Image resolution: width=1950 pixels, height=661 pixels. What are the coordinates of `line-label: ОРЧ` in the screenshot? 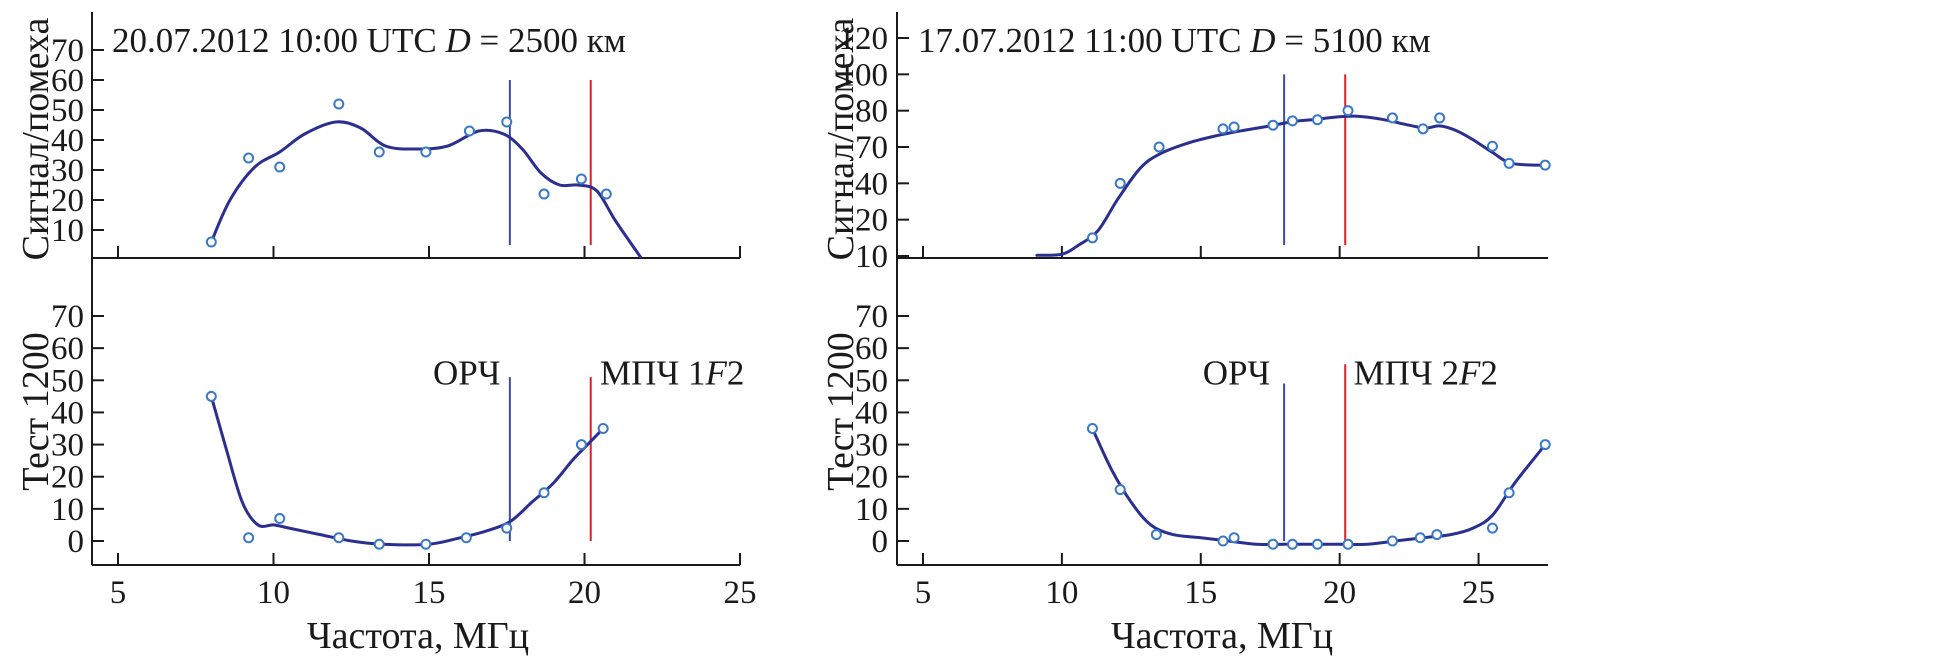 It's located at (467, 373).